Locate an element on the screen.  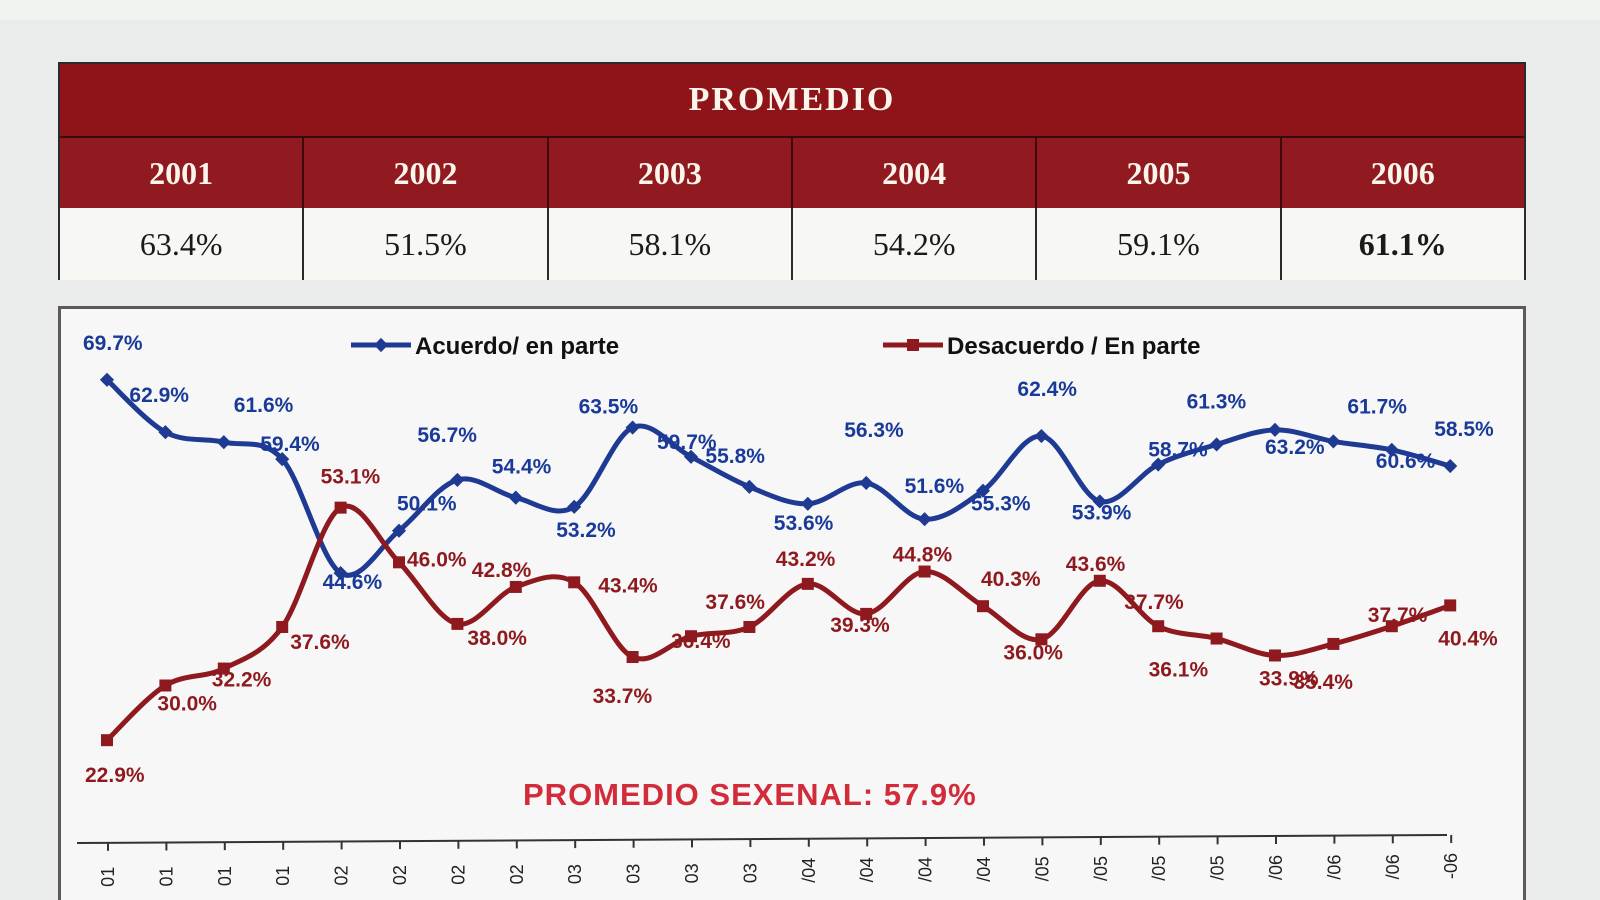
acuerdo-data-label: 63.5% is located at coordinates (609, 407).